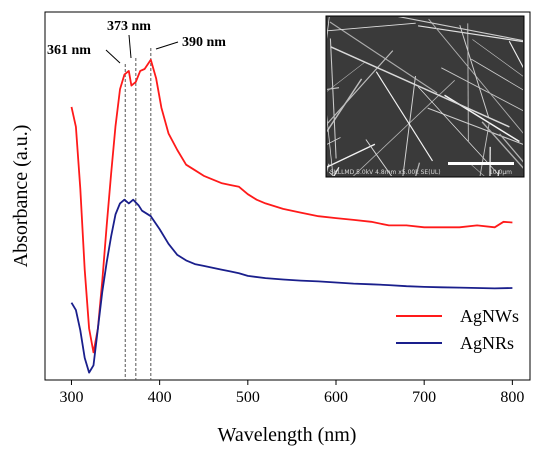 The image size is (550, 450). What do you see at coordinates (138, 214) in the screenshot?
I see `peak-guides` at bounding box center [138, 214].